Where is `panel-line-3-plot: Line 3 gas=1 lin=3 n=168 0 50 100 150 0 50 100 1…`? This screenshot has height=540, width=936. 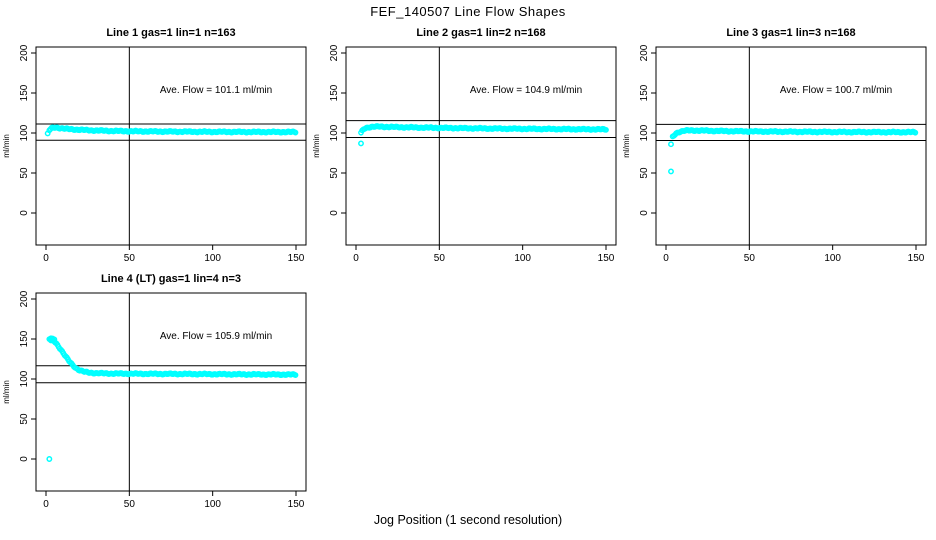 panel-line-3-plot: Line 3 gas=1 lin=3 n=168 0 50 100 150 0 50 100 1… is located at coordinates (774, 145).